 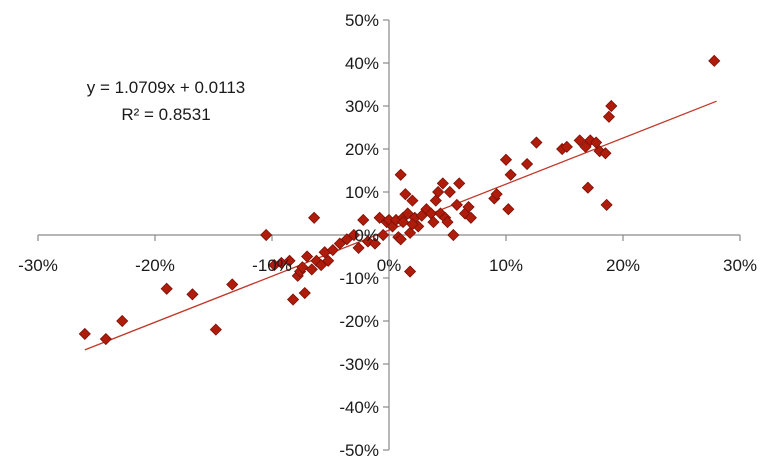 I want to click on y-tick-label: -10%, so click(x=359, y=278).